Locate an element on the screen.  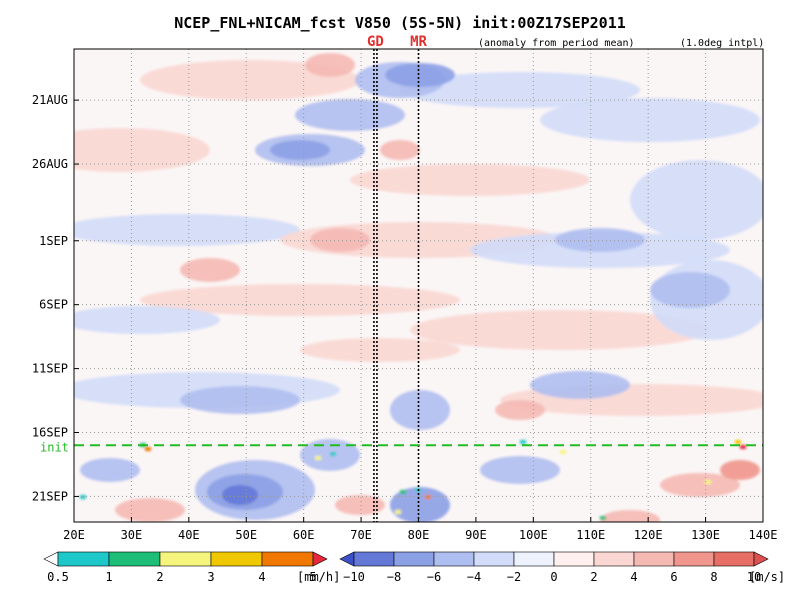
y-axis: 21AUG 26AUG 1SEP 6SEP 11SEP 16SEP 21SEP is located at coordinates (55, 298).